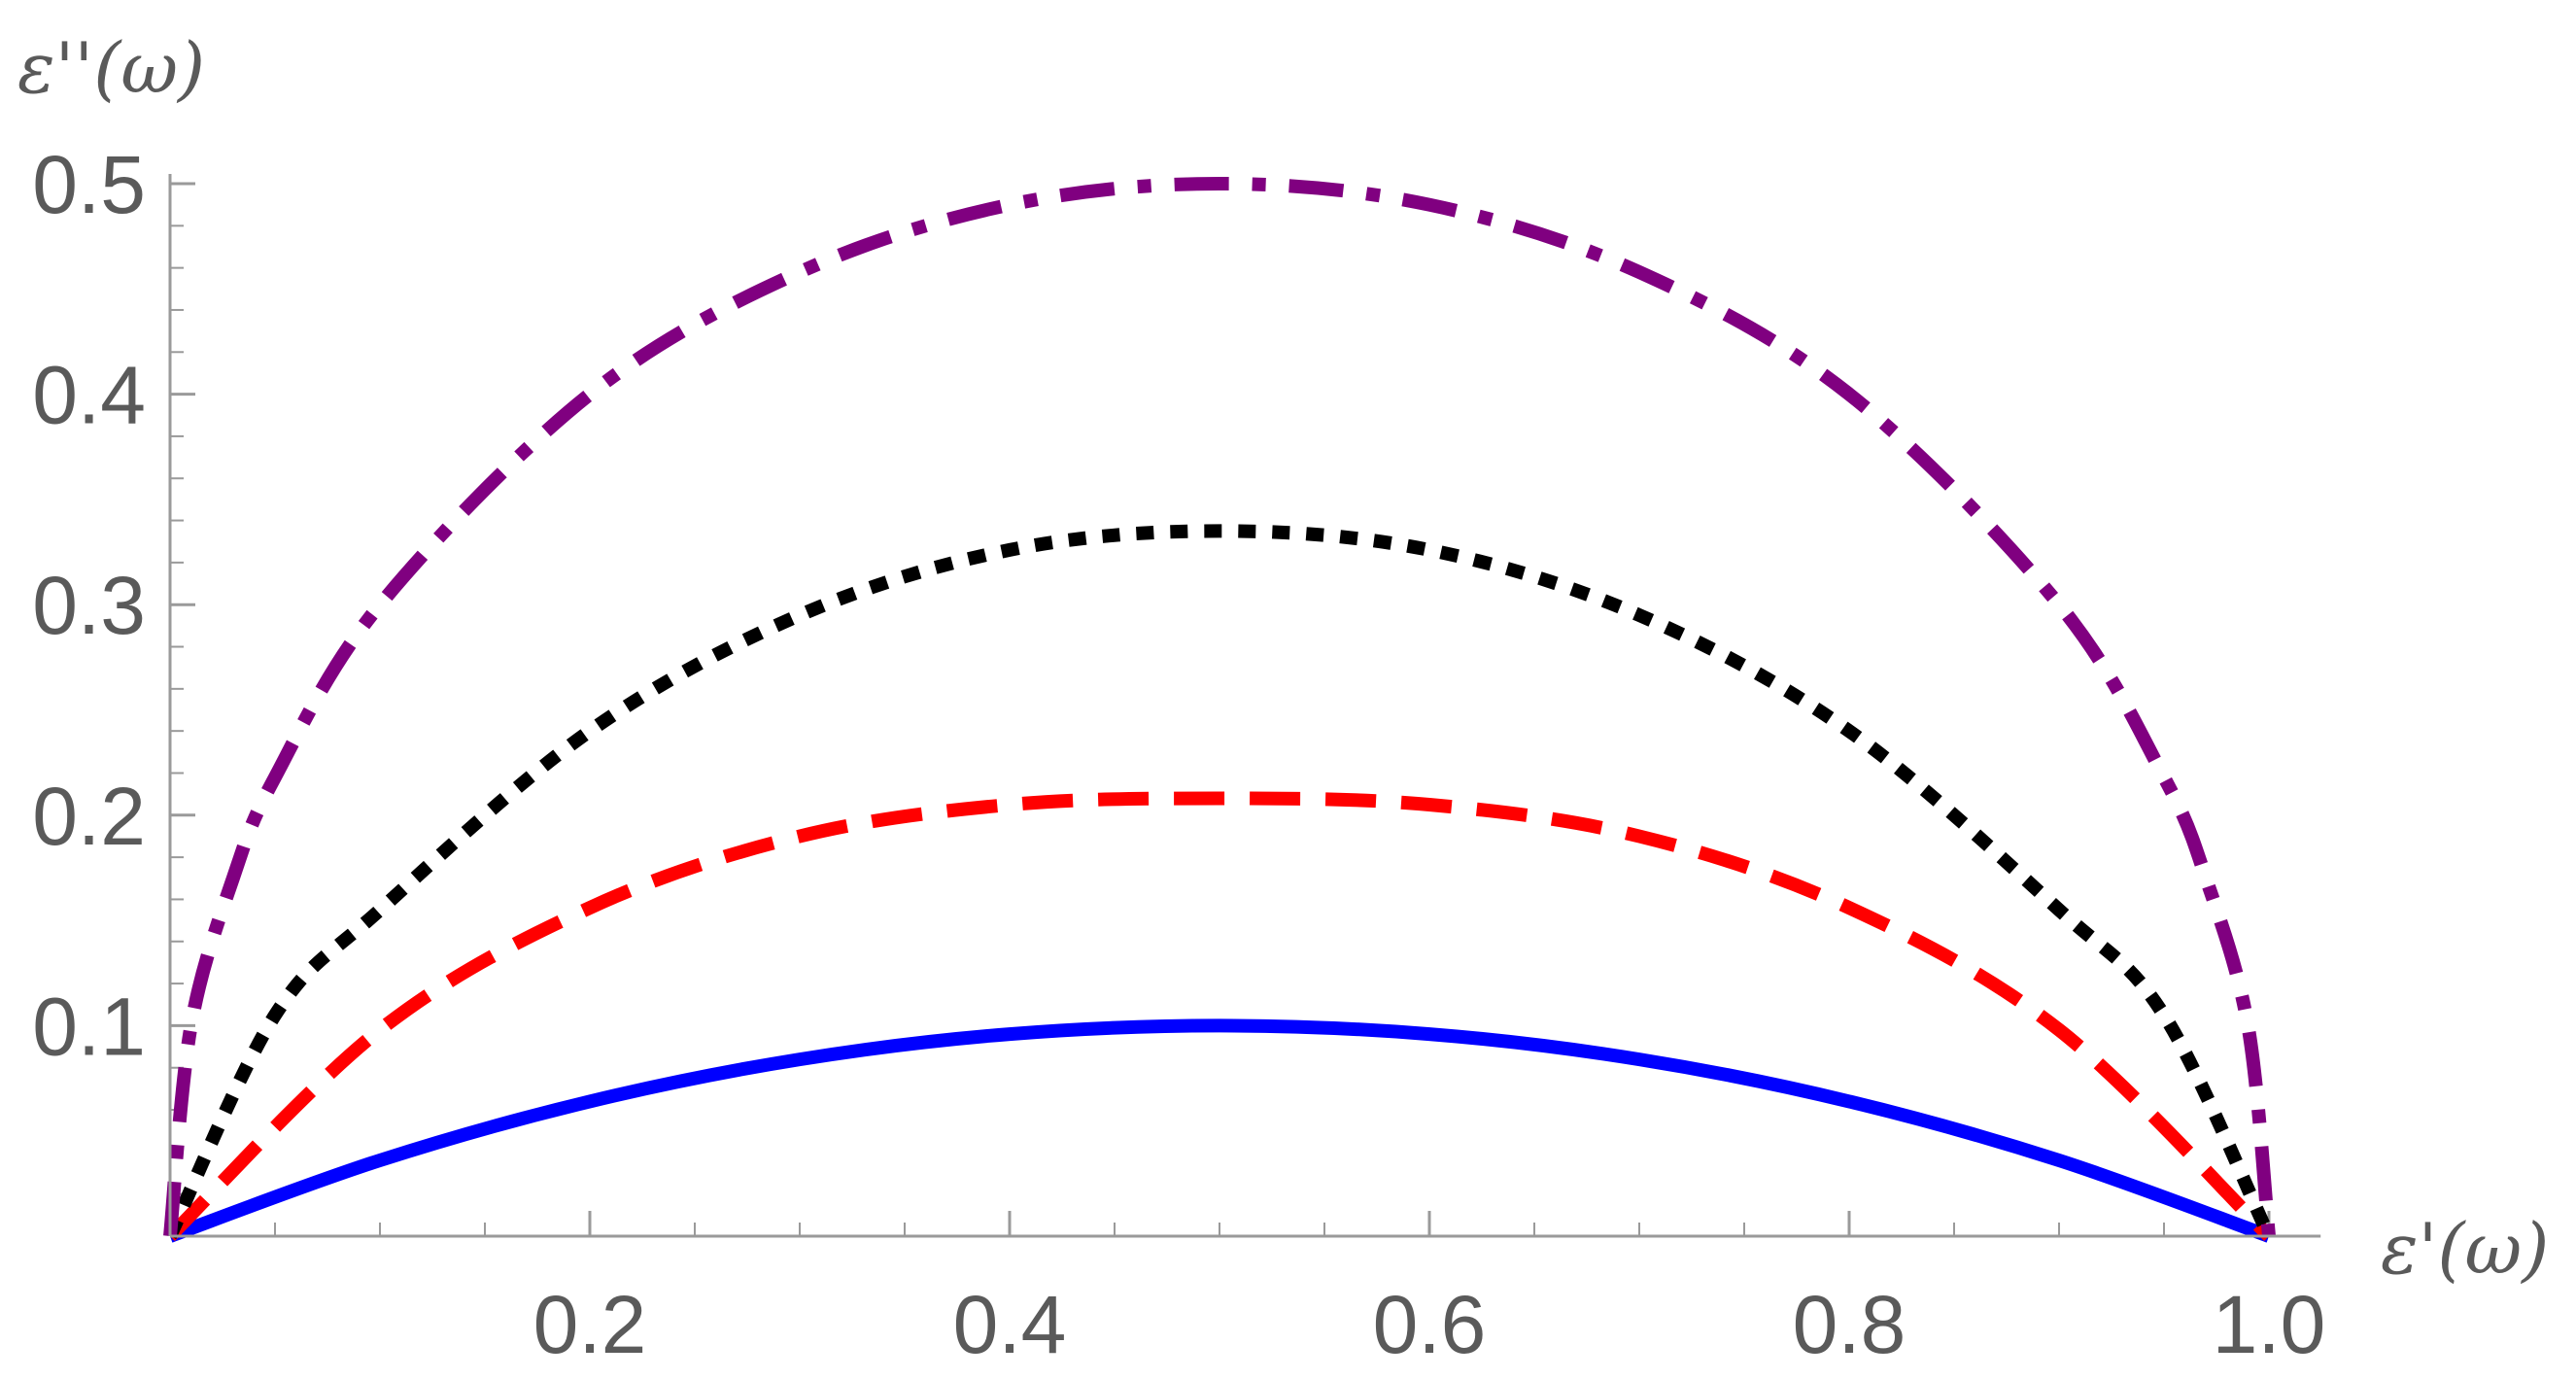  What do you see at coordinates (89, 605) in the screenshot?
I see `y-tick-label: 0.3` at bounding box center [89, 605].